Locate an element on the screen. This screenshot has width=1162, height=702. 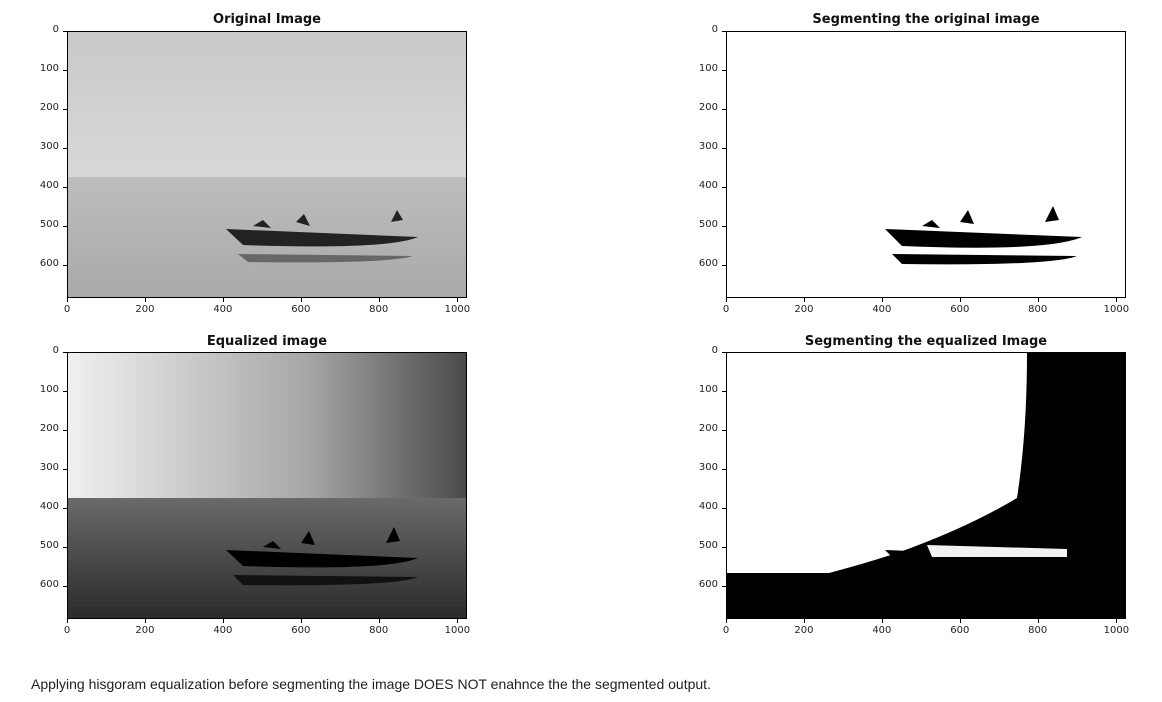
panel-title: Segmenting the original image is located at coordinates (926, 19).